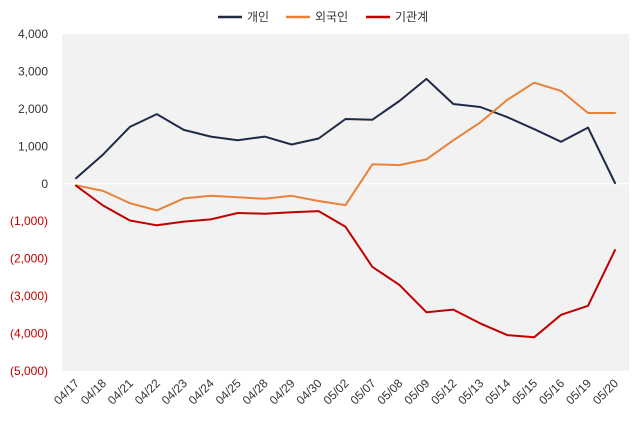 This screenshot has width=636, height=426. Describe the element at coordinates (309, 391) in the screenshot. I see `x-tick-label: 04/30` at that location.